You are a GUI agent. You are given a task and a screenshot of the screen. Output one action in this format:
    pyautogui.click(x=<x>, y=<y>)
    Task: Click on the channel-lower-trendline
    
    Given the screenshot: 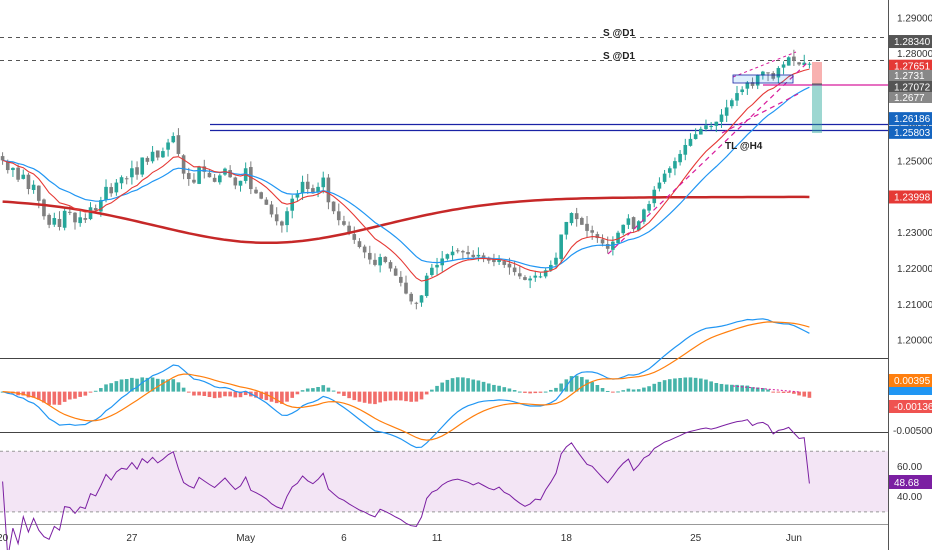 What is the action you would take?
    pyautogui.click(x=708, y=158)
    